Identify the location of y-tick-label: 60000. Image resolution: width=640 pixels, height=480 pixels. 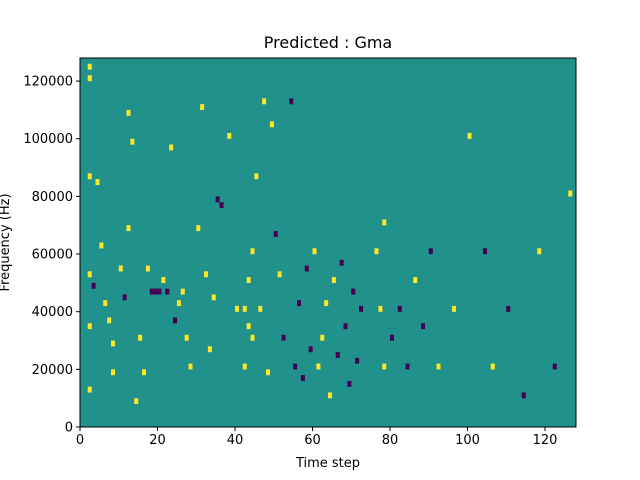
(52, 255).